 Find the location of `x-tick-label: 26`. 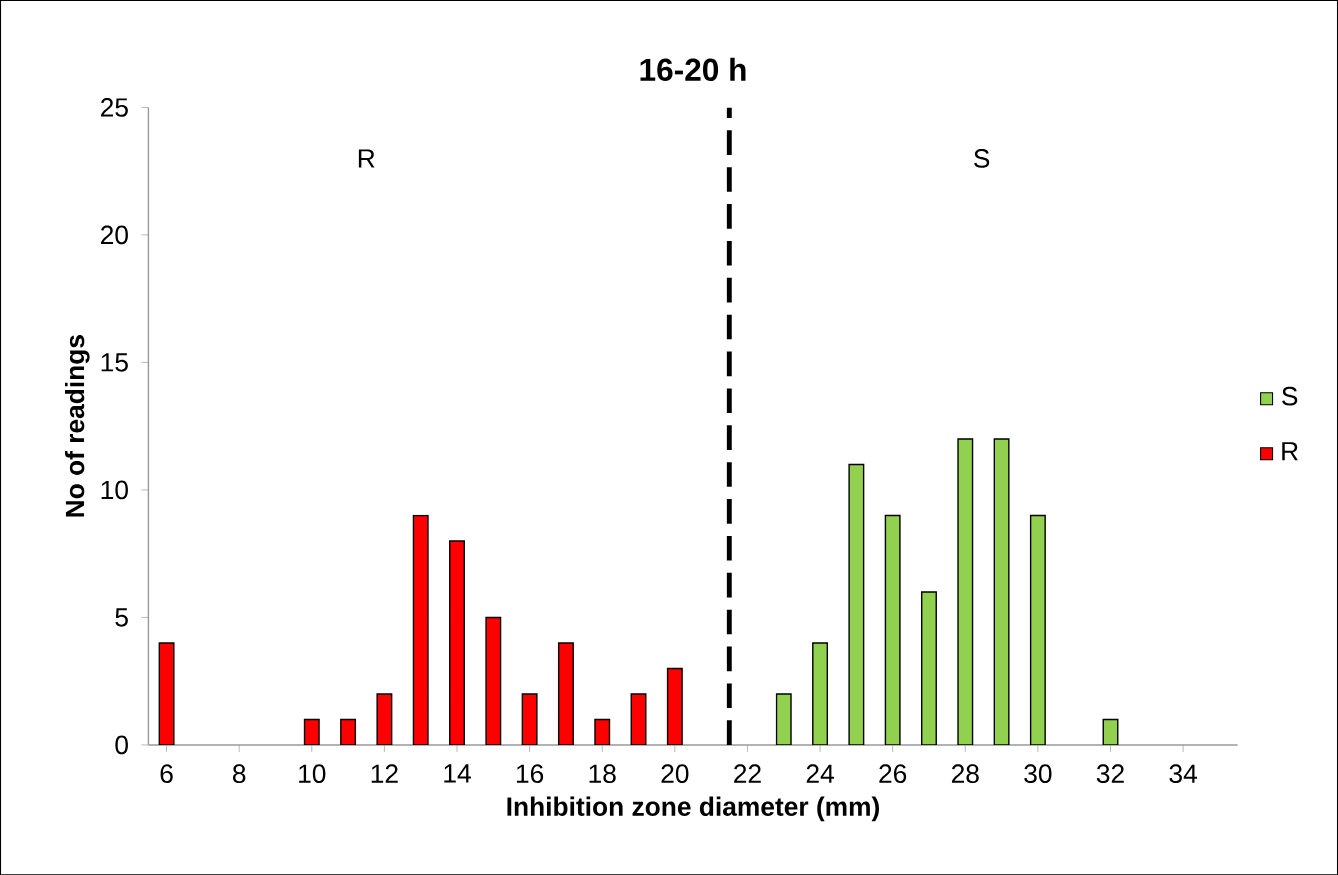

x-tick-label: 26 is located at coordinates (893, 773).